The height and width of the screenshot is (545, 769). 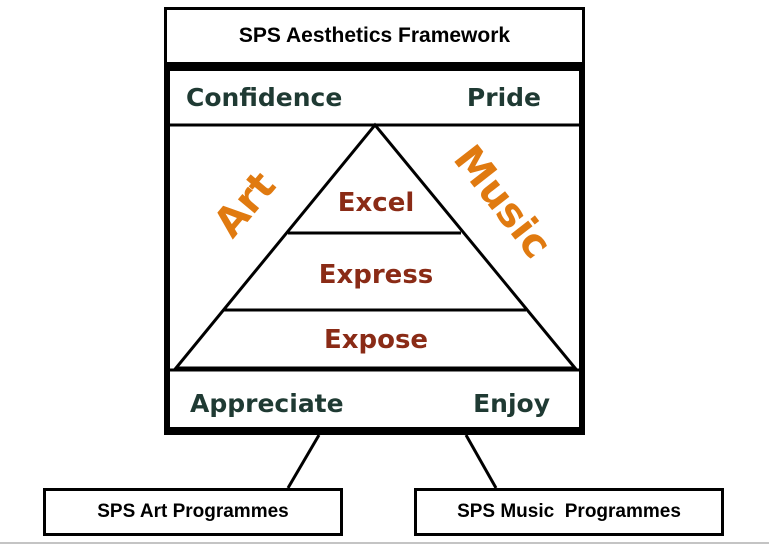 What do you see at coordinates (267, 403) in the screenshot?
I see `label-appreciate: Appreciate` at bounding box center [267, 403].